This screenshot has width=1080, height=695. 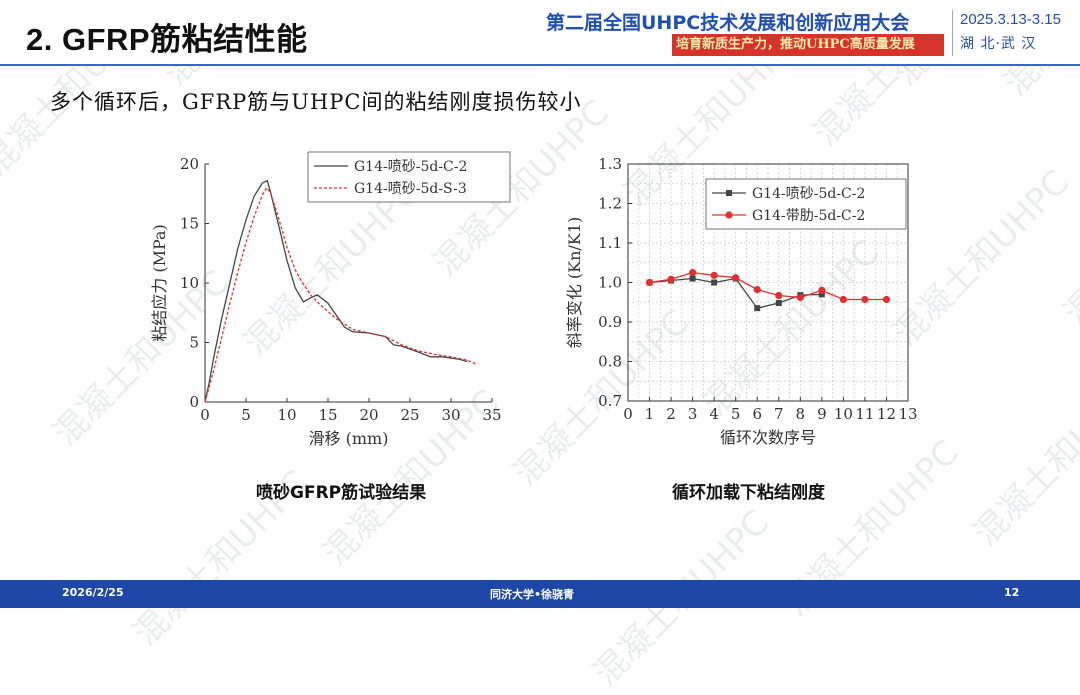 What do you see at coordinates (768, 437) in the screenshot?
I see `x-axis-title: 循环次数序号` at bounding box center [768, 437].